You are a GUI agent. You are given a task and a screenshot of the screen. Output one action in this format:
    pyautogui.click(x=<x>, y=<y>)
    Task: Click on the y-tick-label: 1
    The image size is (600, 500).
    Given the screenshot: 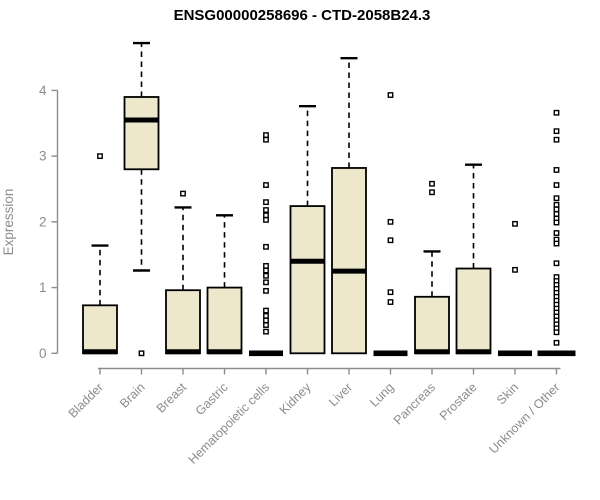 What is the action you would take?
    pyautogui.click(x=43, y=287)
    